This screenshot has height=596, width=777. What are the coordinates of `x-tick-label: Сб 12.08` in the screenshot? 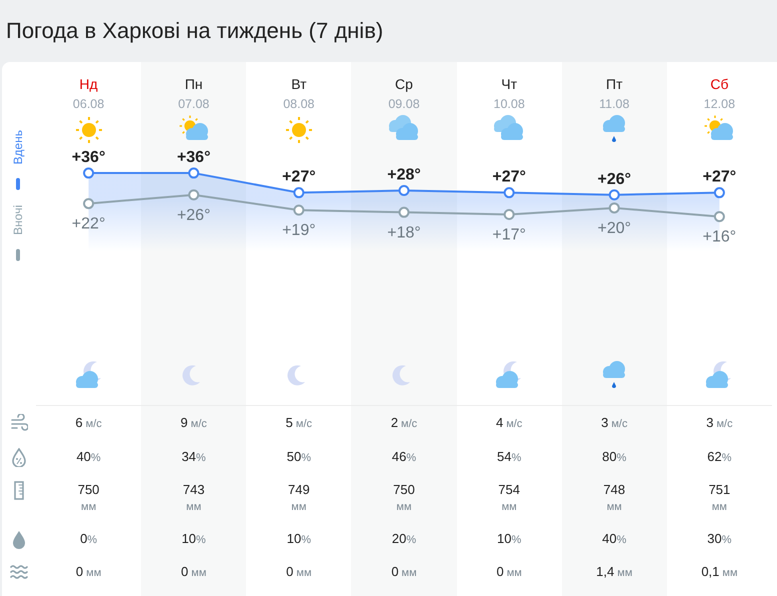 It's located at (720, 93).